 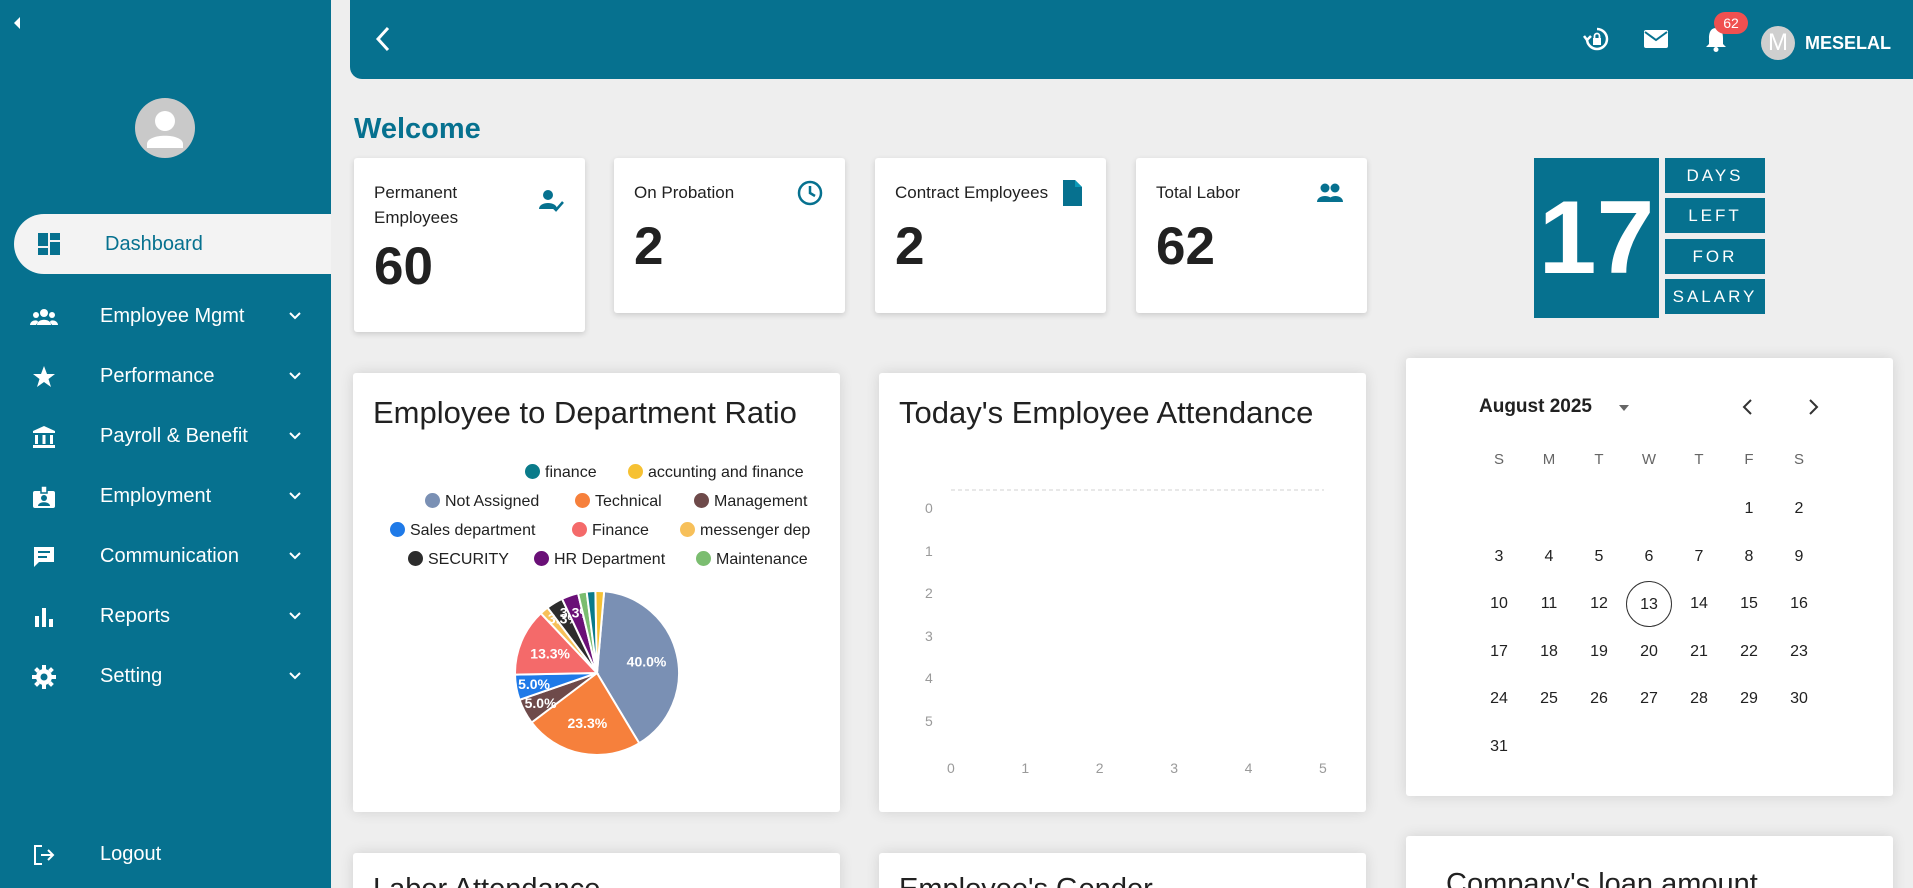 I want to click on pie-data-label: 5.0%, so click(x=534, y=684).